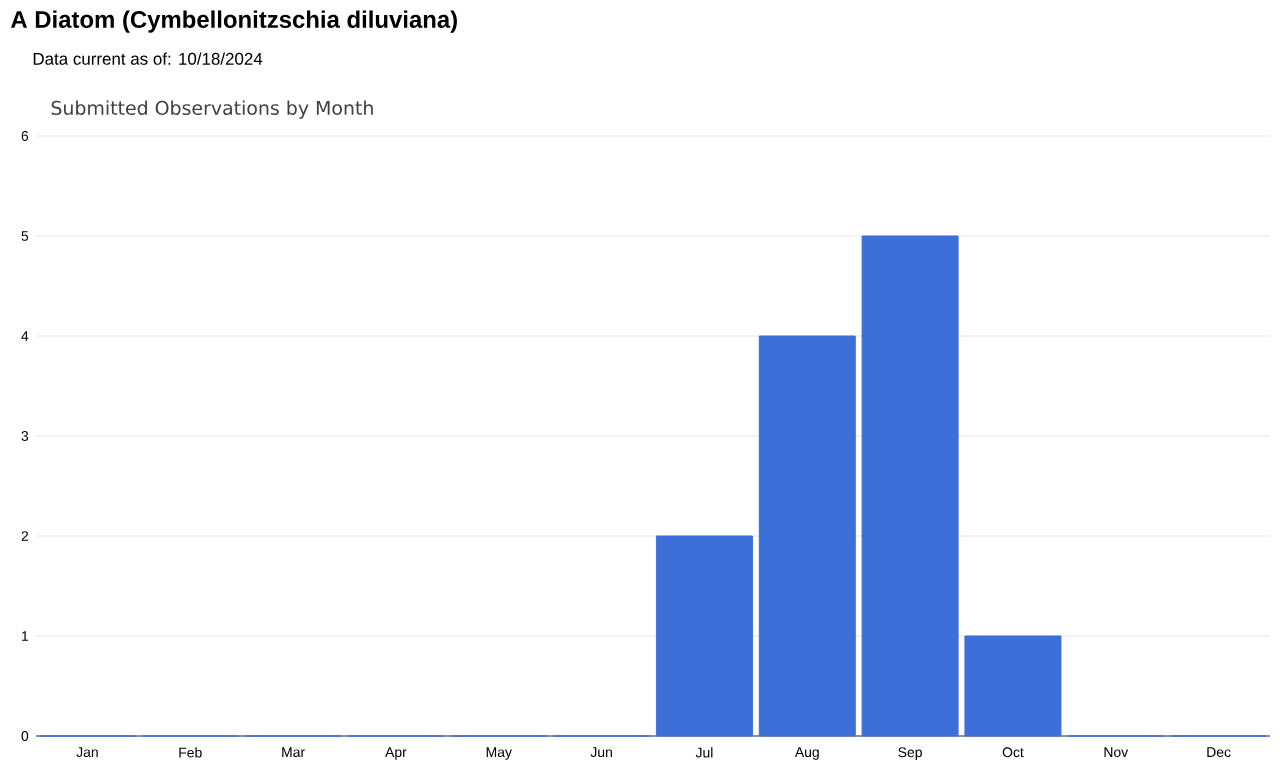 The image size is (1280, 780). What do you see at coordinates (234, 21) in the screenshot?
I see `chart-title: A Diatom (Cymbellonitzschia diluviana)` at bounding box center [234, 21].